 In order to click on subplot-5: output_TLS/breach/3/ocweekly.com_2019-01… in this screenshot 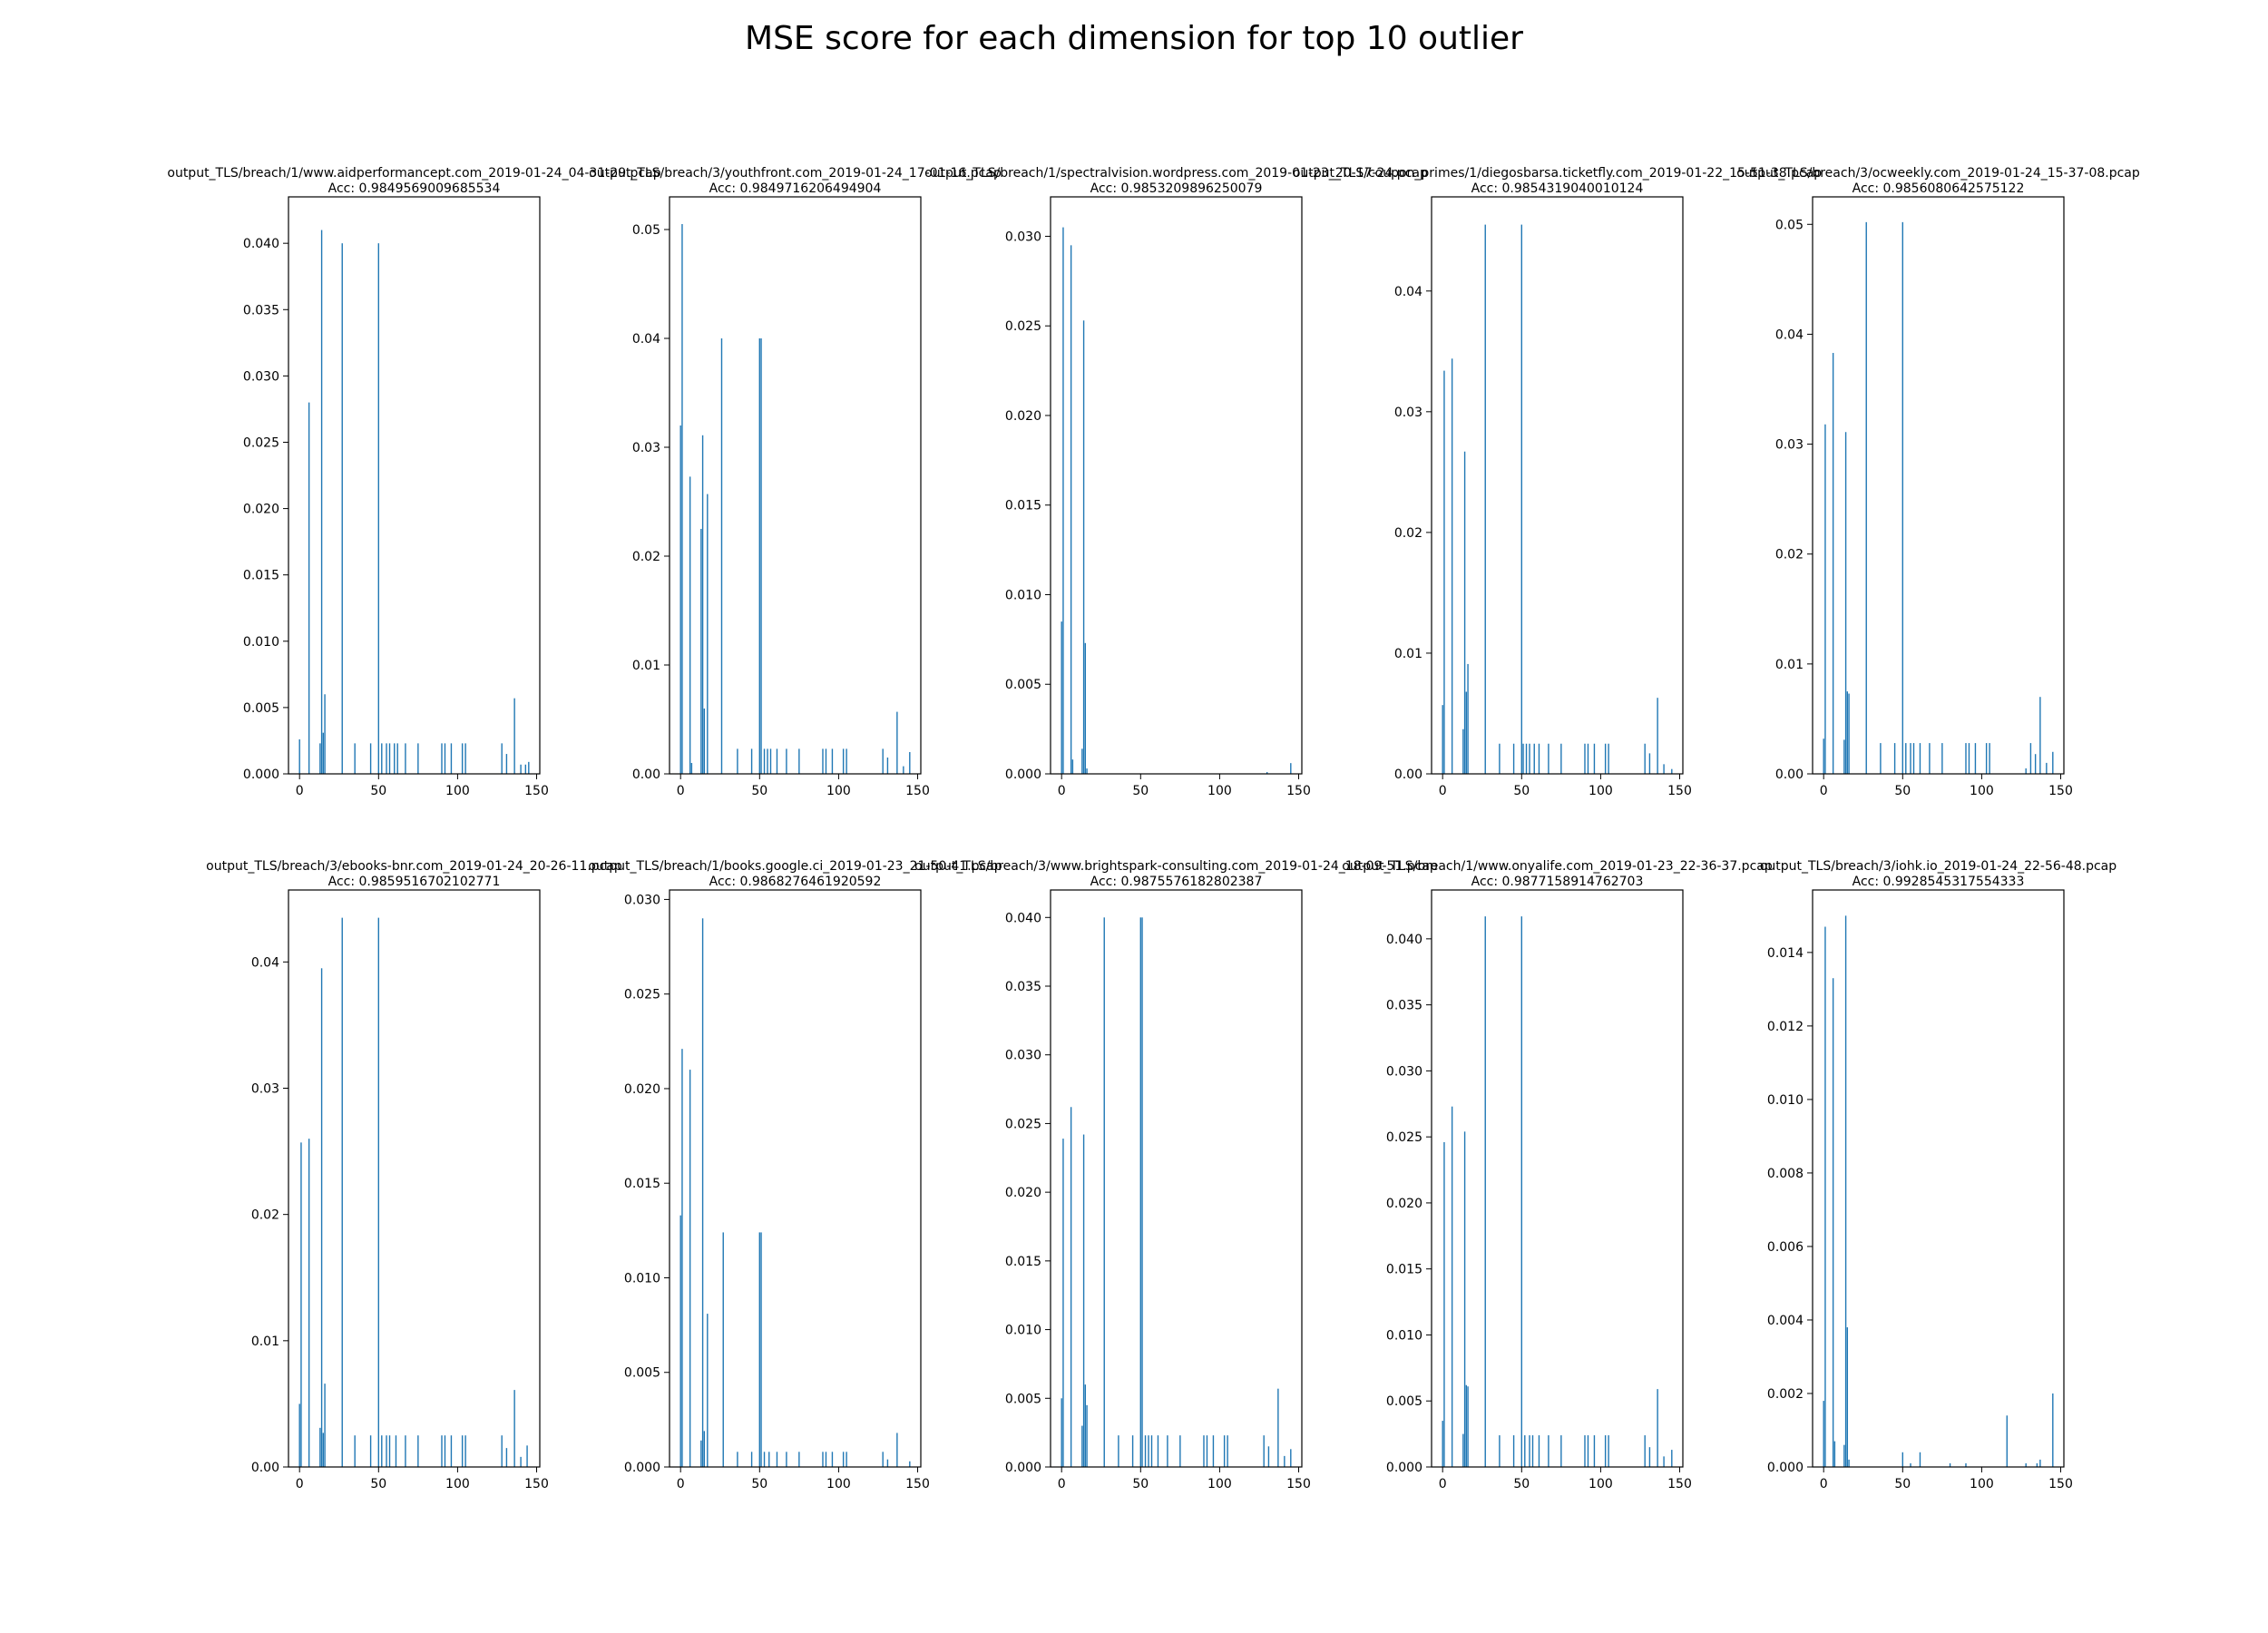, I will do `click(1938, 482)`.